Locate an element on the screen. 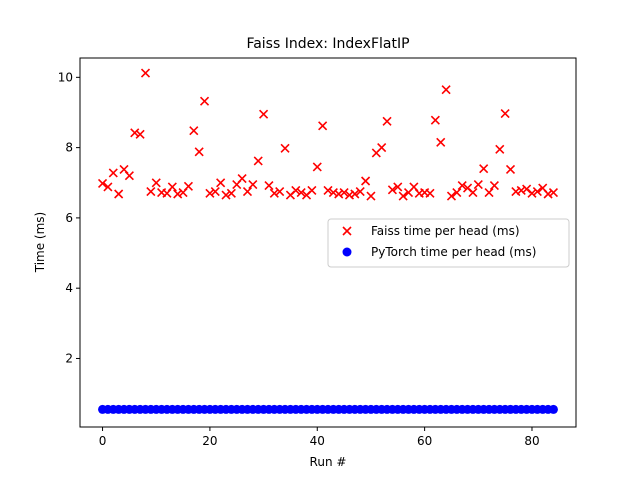  x-tick-label: 60 is located at coordinates (424, 441).